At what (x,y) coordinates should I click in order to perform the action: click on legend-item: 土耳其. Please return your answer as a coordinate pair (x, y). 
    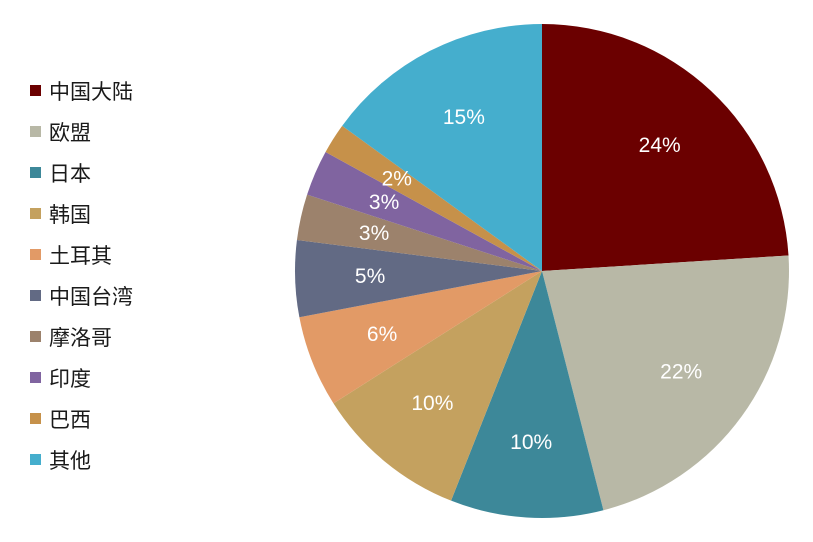
    Looking at the image, I should click on (81, 254).